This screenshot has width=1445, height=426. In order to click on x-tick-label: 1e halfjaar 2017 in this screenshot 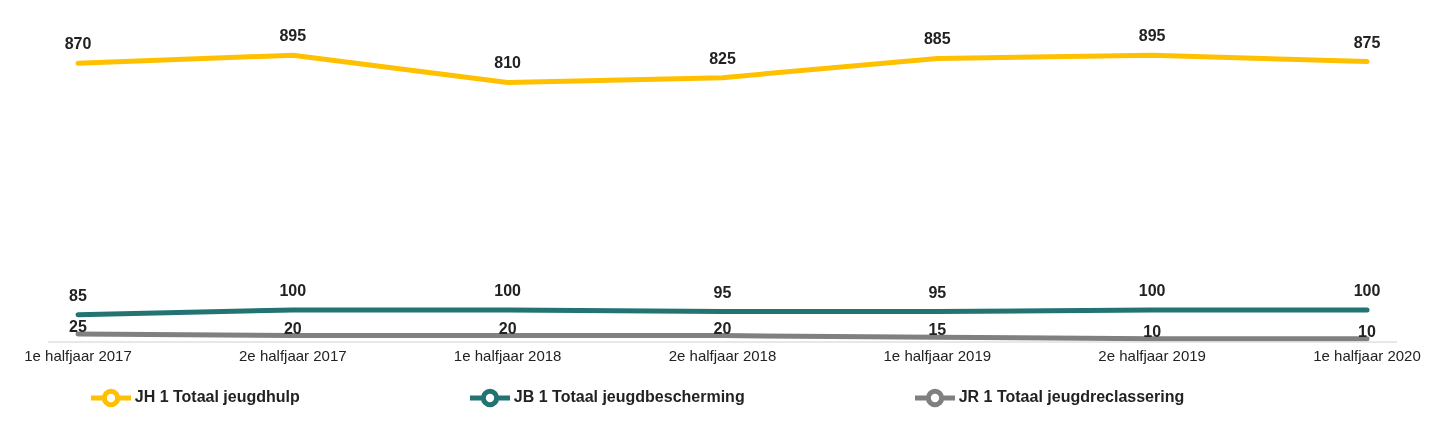, I will do `click(78, 355)`.